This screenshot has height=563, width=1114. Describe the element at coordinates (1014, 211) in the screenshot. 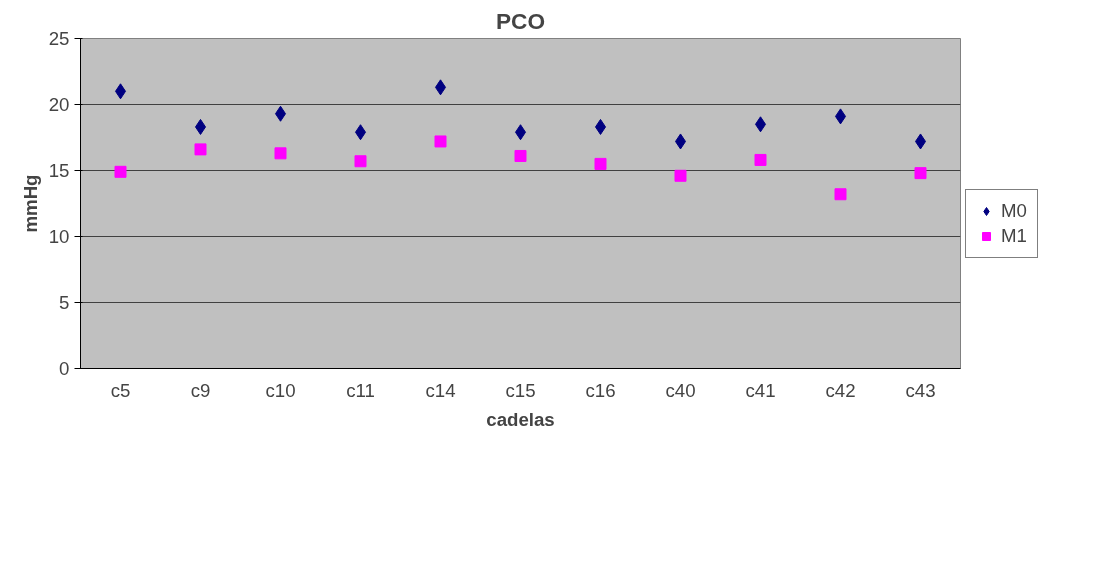

I see `legend-label: M0` at that location.